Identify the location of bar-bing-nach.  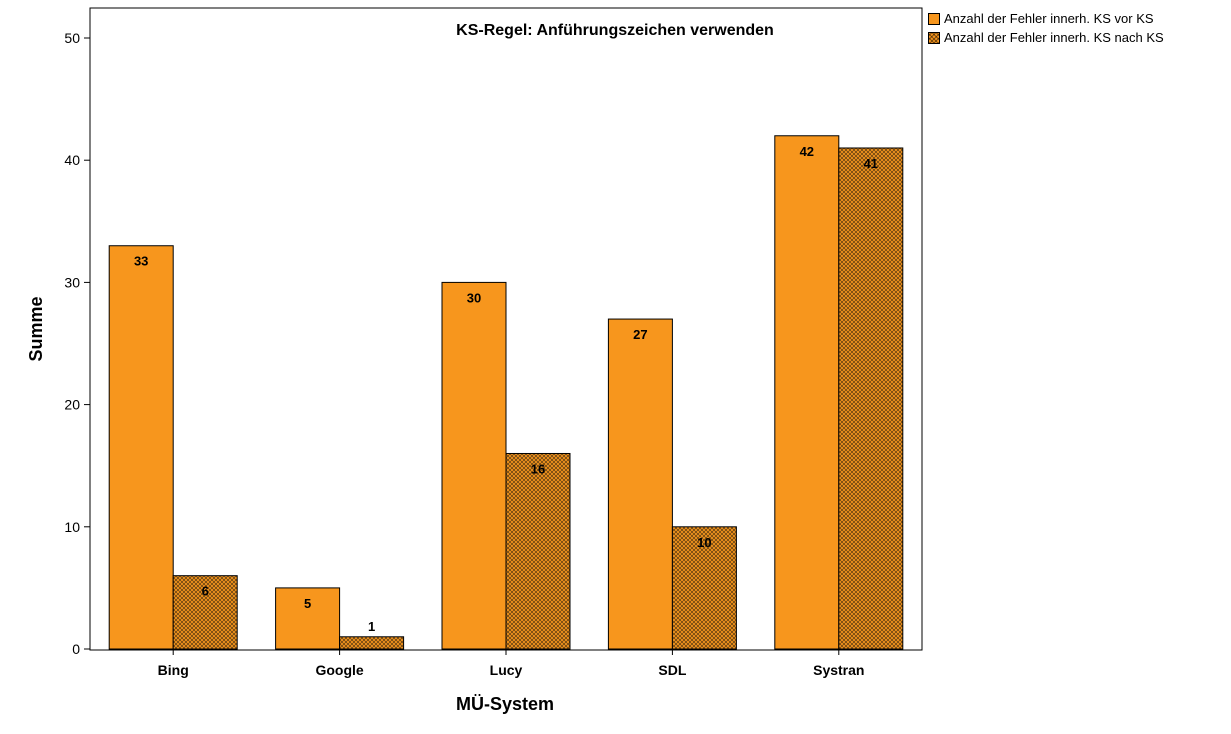
(205, 612).